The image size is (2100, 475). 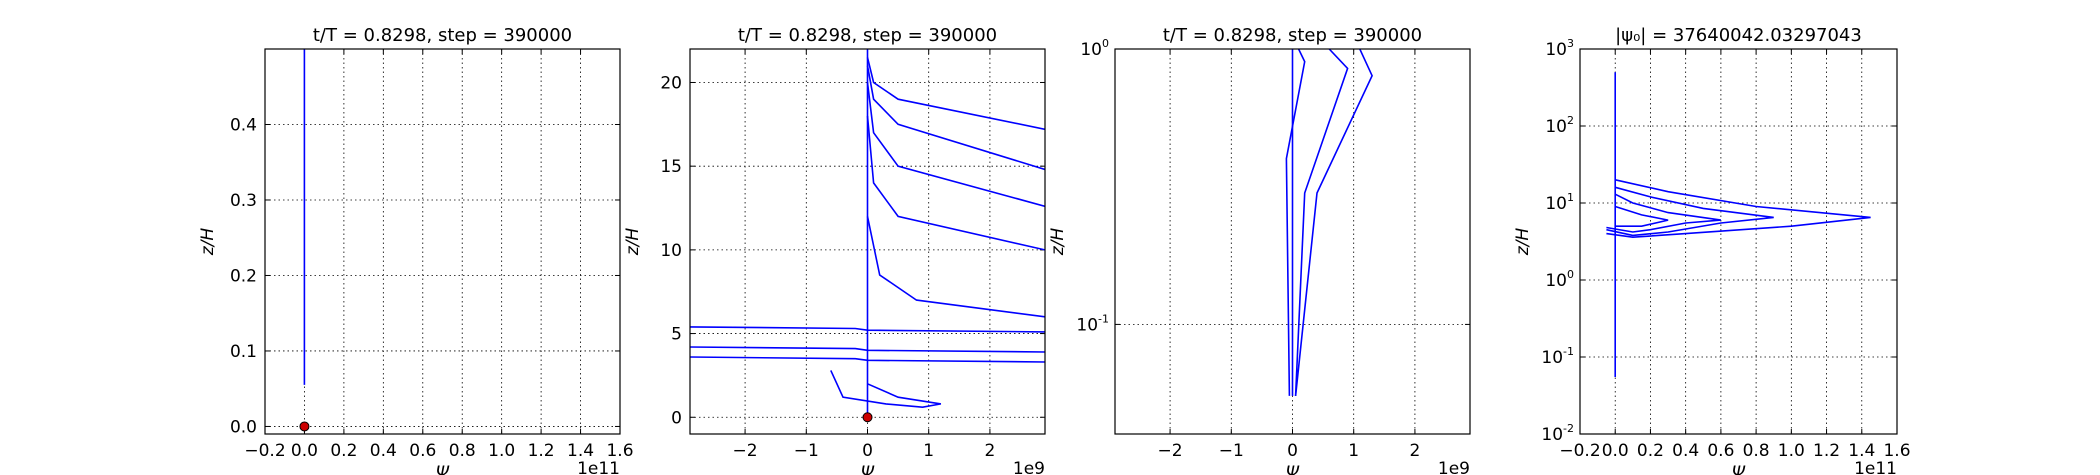 What do you see at coordinates (1559, 202) in the screenshot?
I see `y-tick-label: 10¹` at bounding box center [1559, 202].